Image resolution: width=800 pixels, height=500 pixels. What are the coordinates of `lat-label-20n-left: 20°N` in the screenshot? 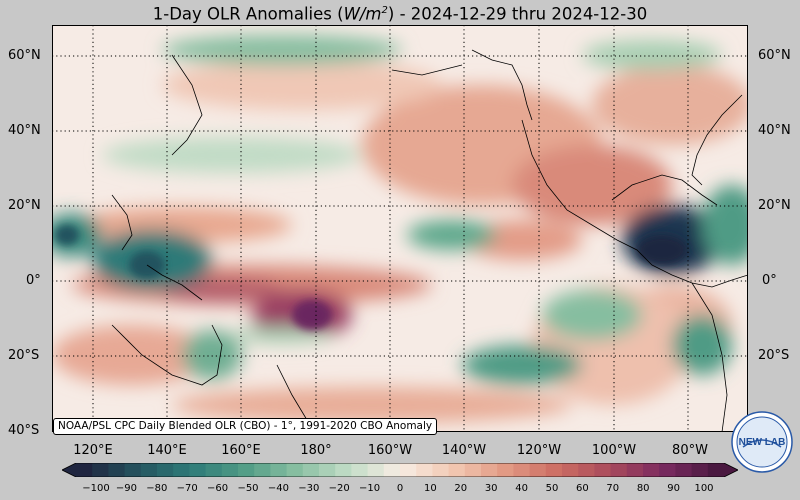 It's located at (24, 205).